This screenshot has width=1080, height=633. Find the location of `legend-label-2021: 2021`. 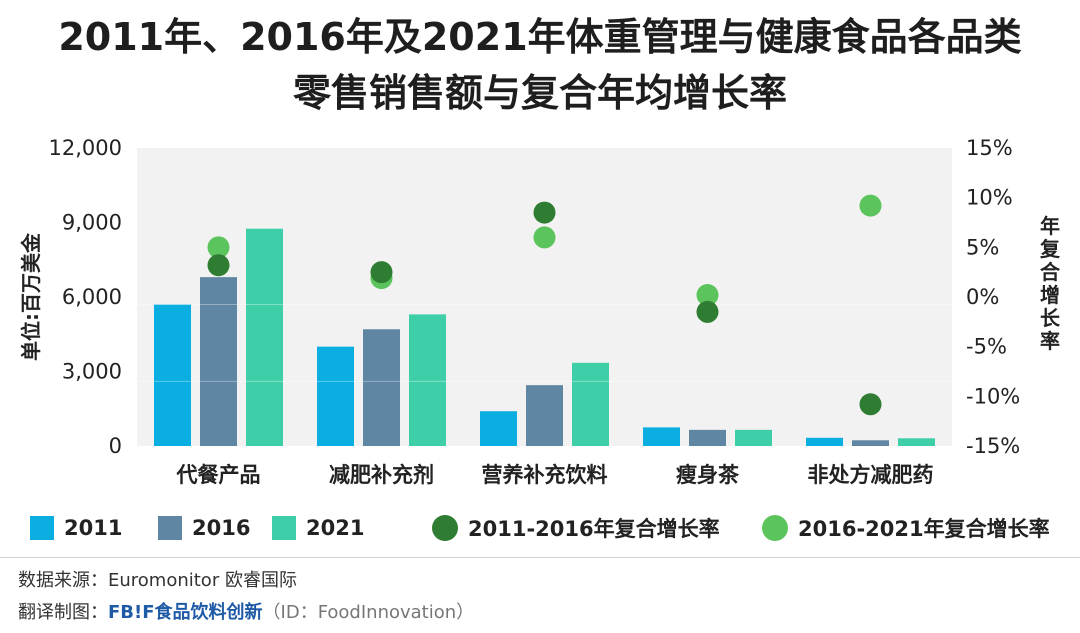

legend-label-2021: 2021 is located at coordinates (335, 528).